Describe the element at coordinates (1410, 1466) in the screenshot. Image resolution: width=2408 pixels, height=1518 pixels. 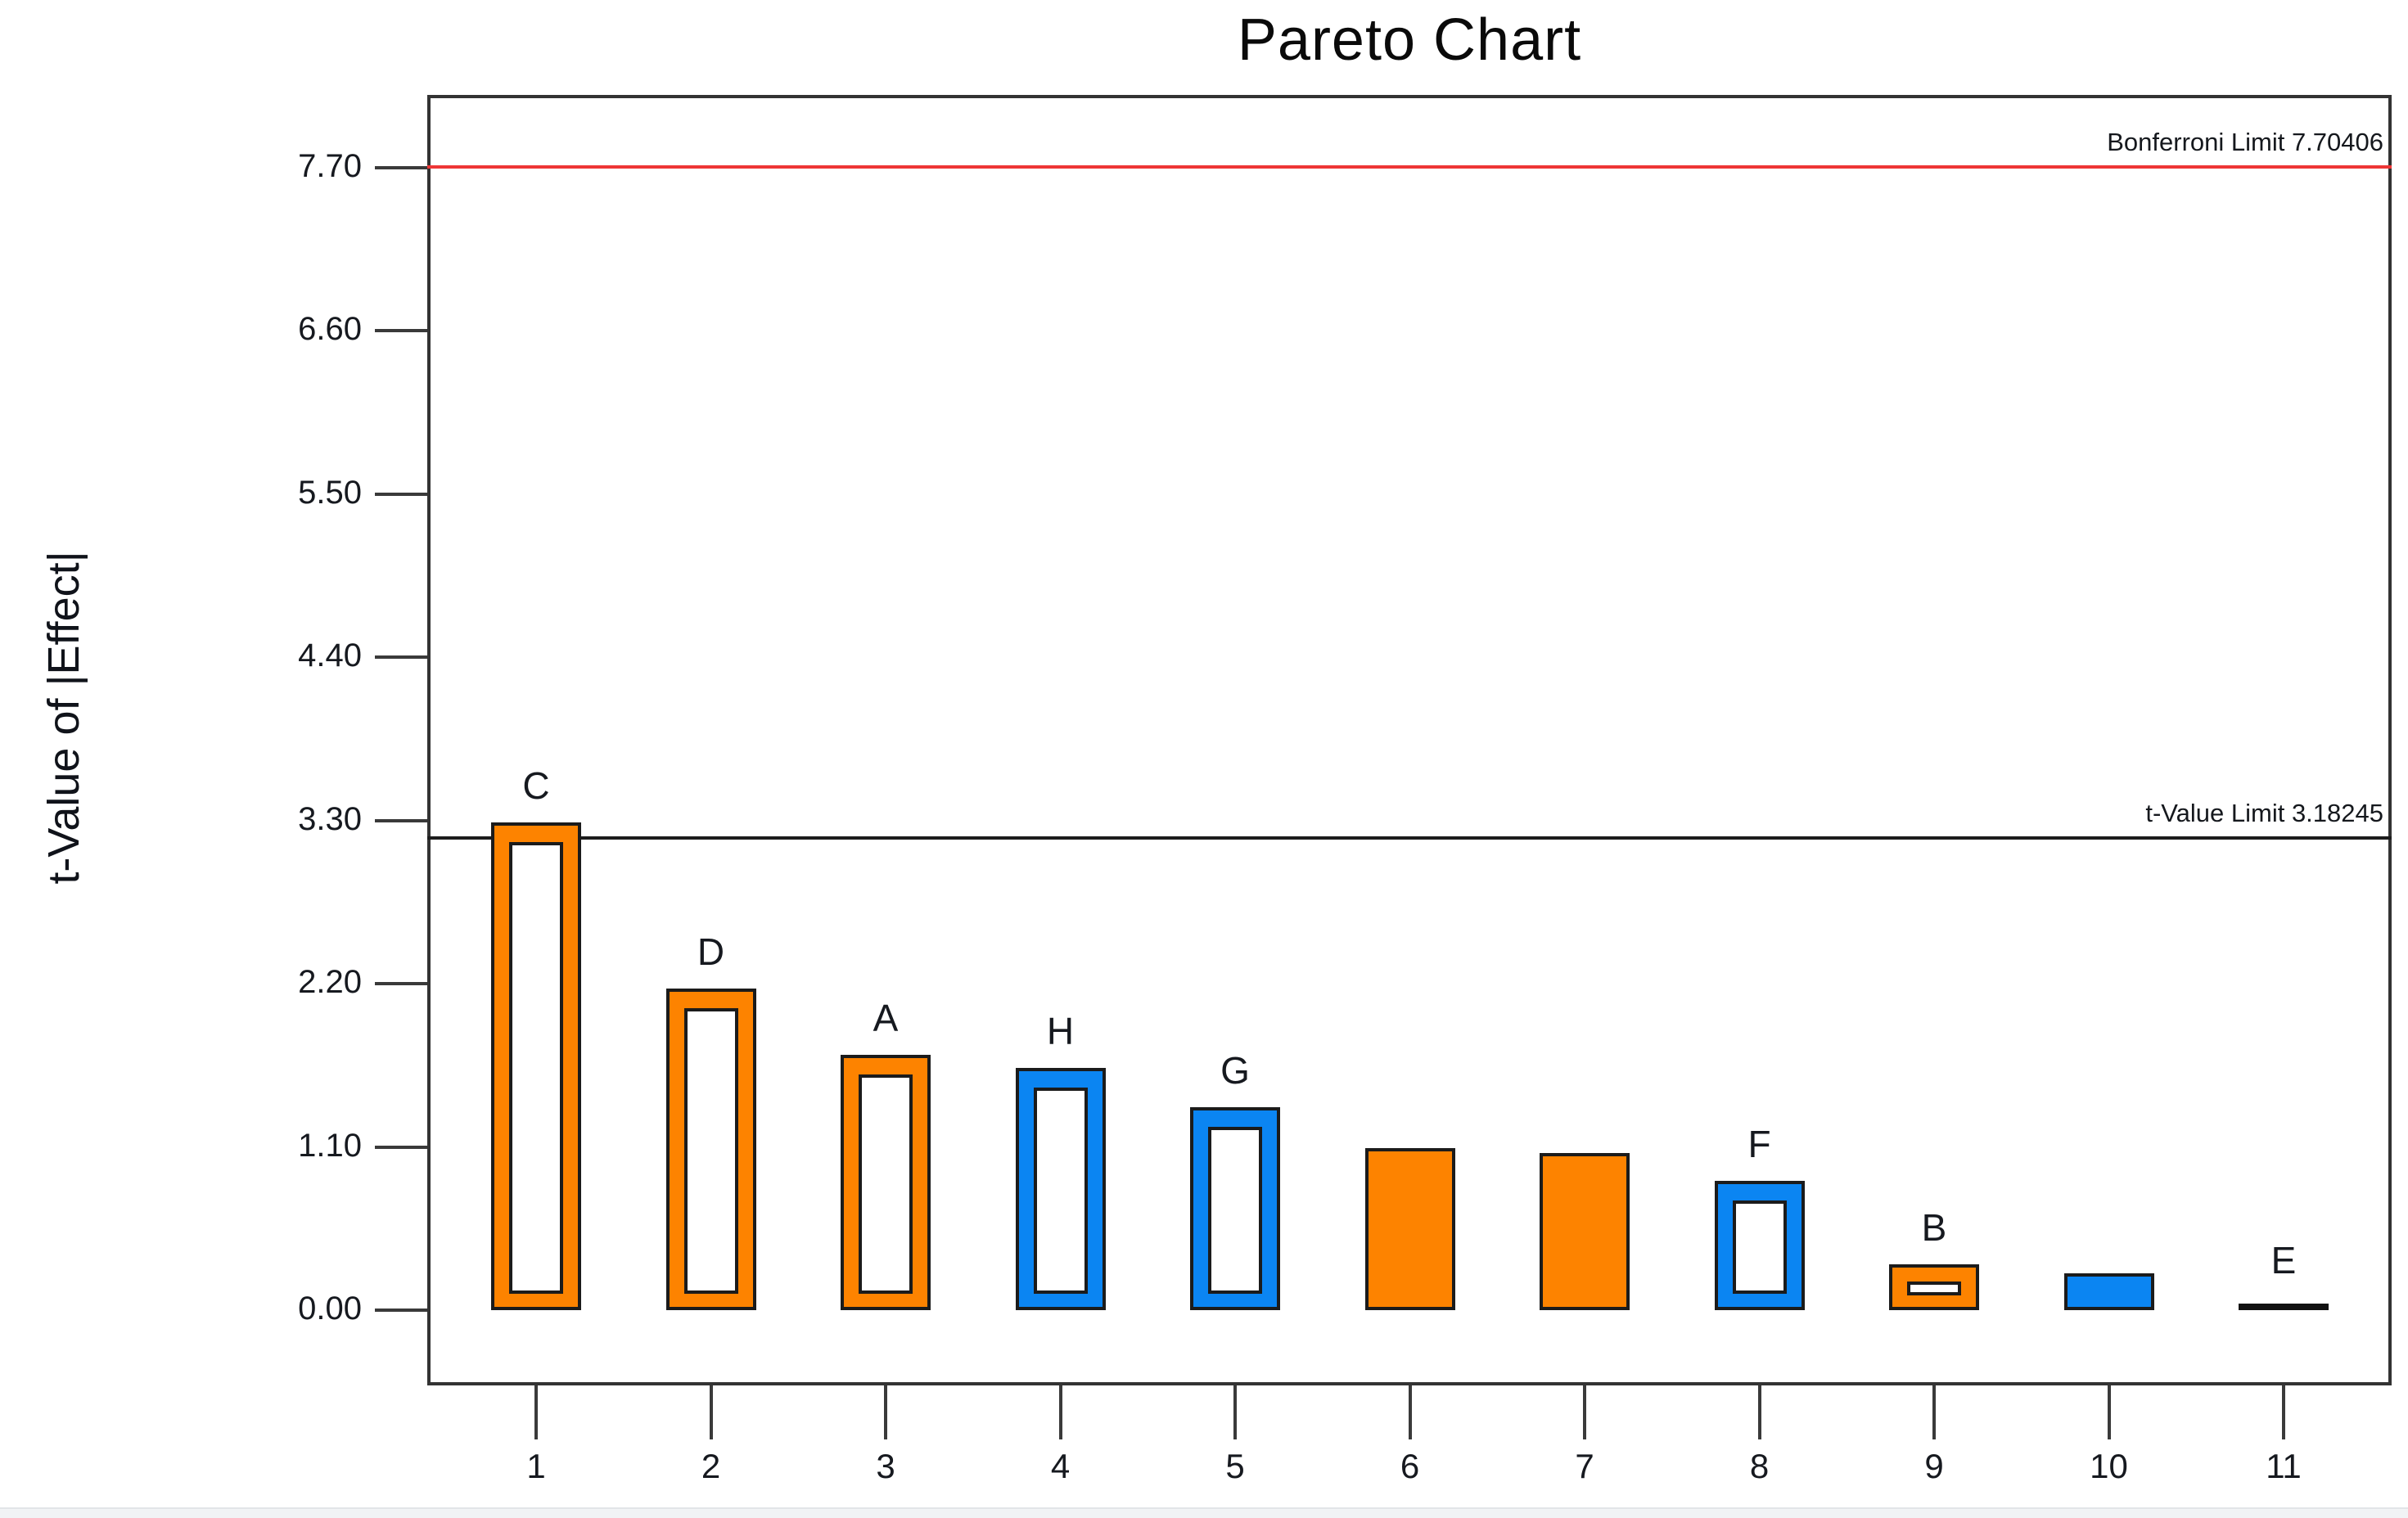
I see `x-axis-tick-label: 6` at that location.